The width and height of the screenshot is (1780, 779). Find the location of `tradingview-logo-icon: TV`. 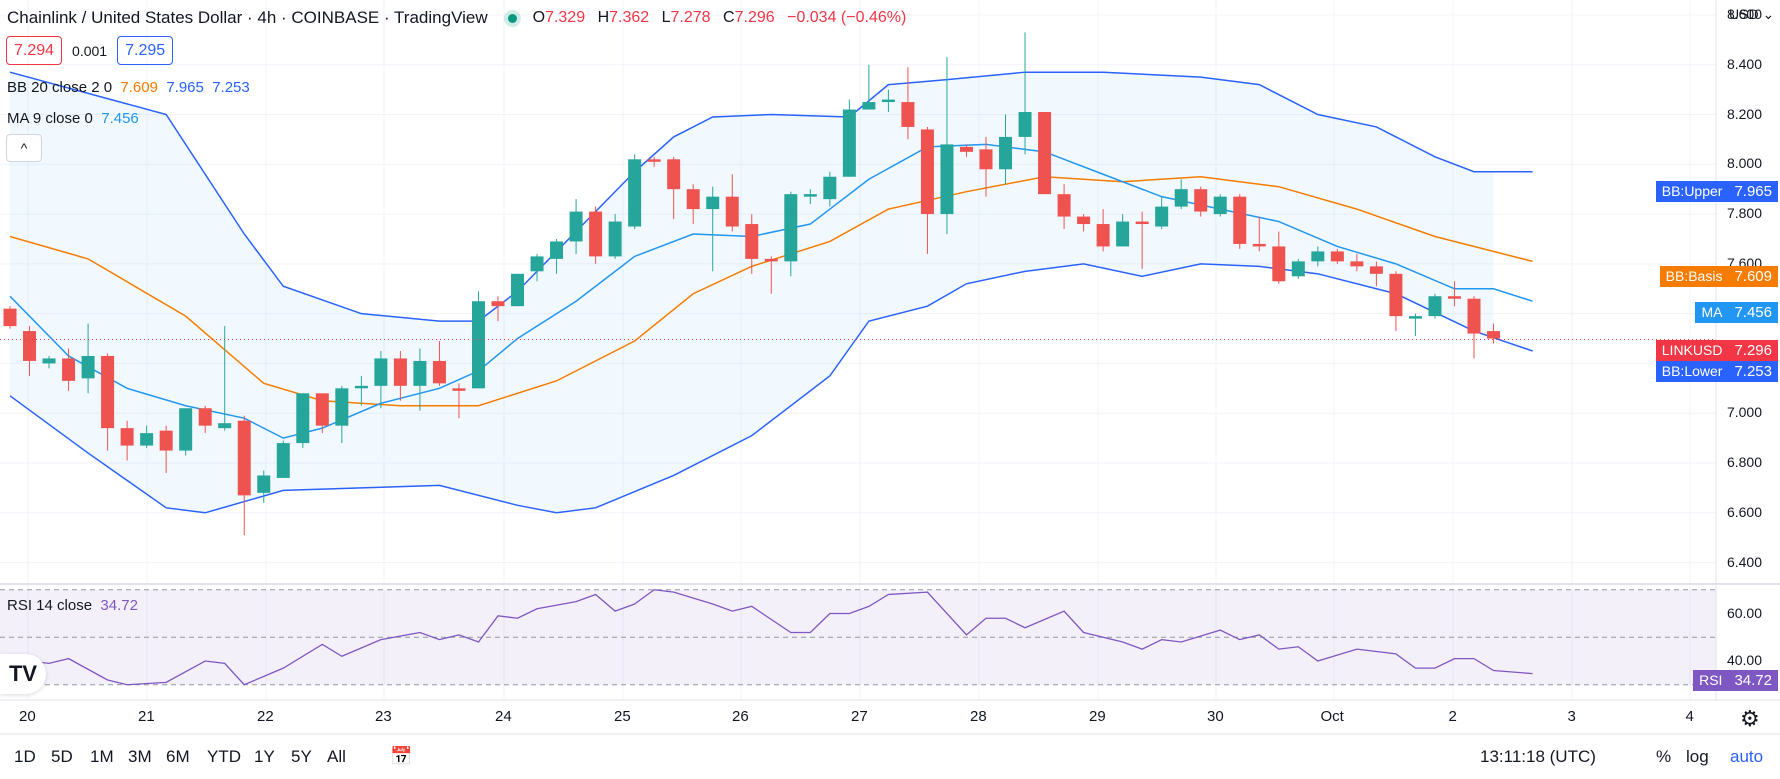

tradingview-logo-icon: TV is located at coordinates (23, 674).